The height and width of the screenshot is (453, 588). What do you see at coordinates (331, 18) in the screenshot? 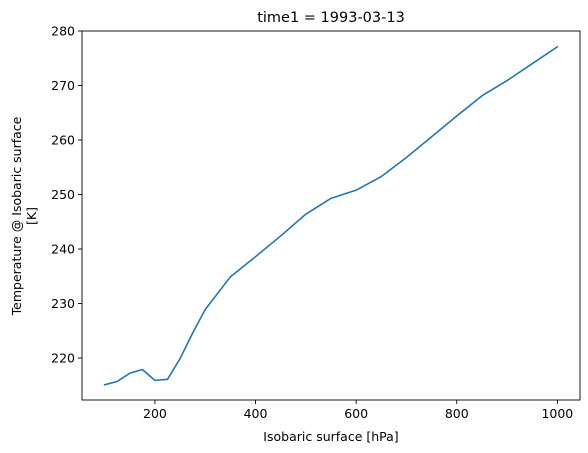
I see `chart-title: time1 = 1993-03-13` at bounding box center [331, 18].